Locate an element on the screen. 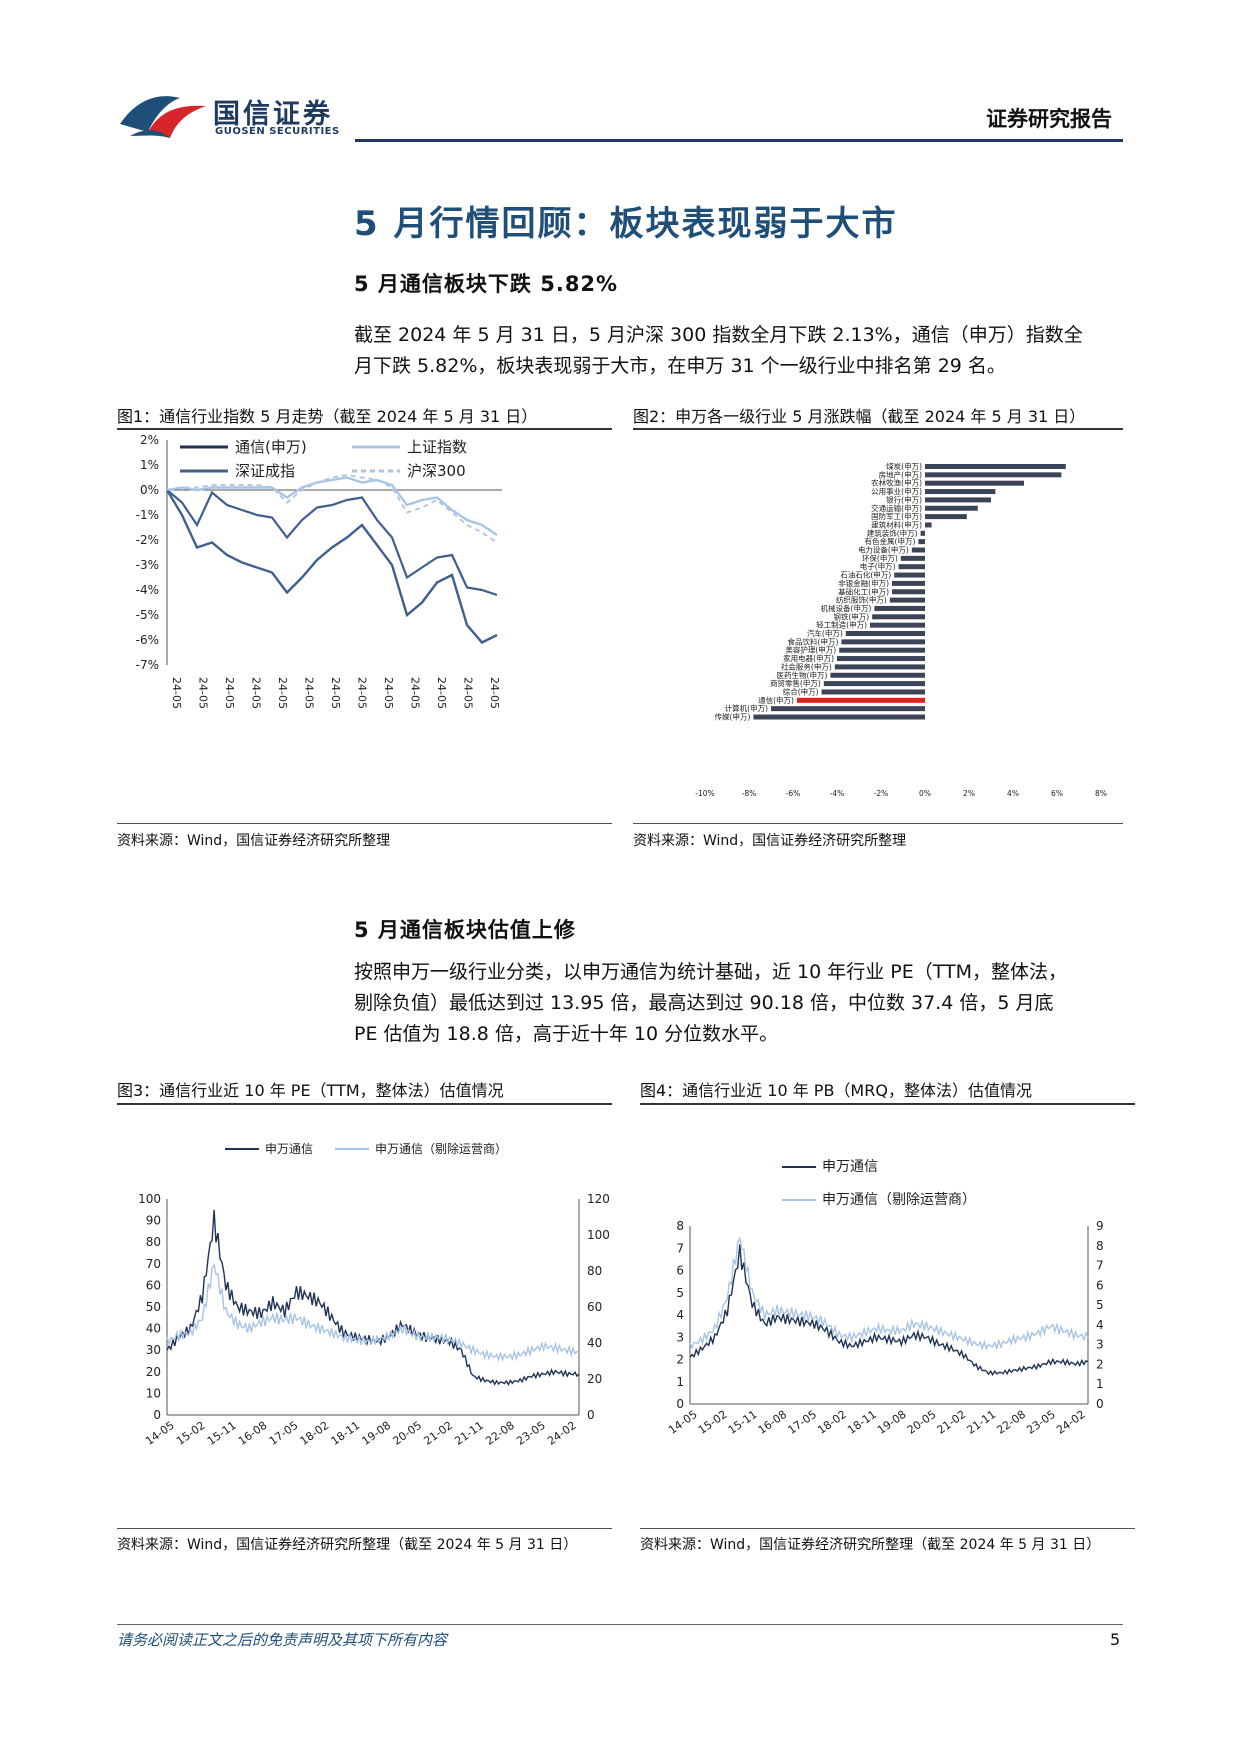  y-left-tick-label: 60 is located at coordinates (153, 1285).